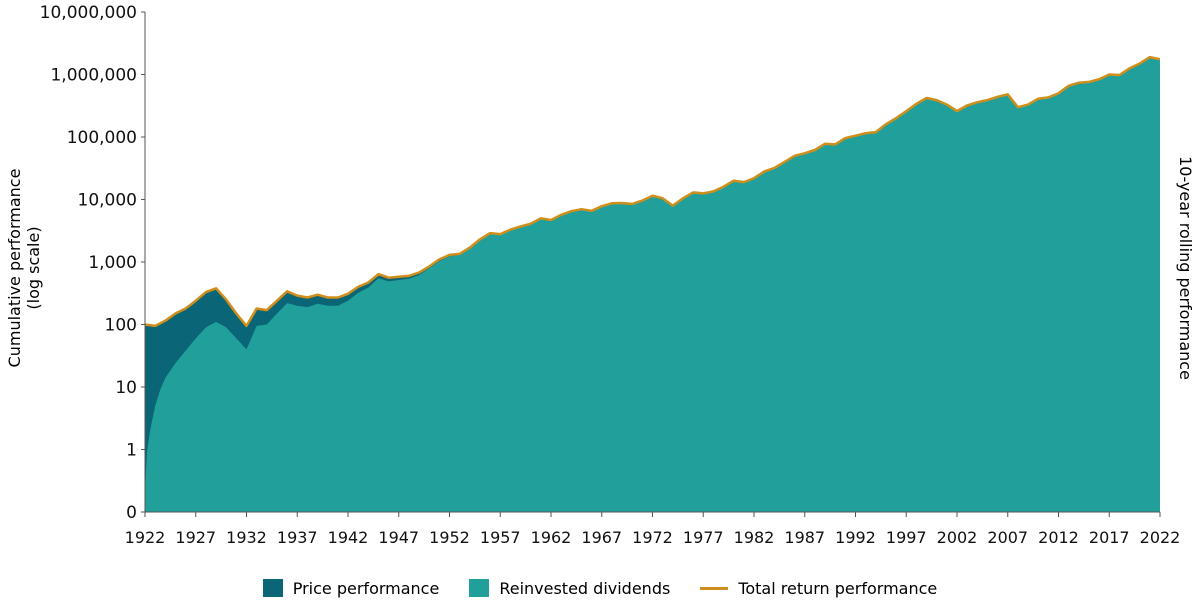 This screenshot has width=1200, height=600. I want to click on x-tick-label: 1952, so click(449, 537).